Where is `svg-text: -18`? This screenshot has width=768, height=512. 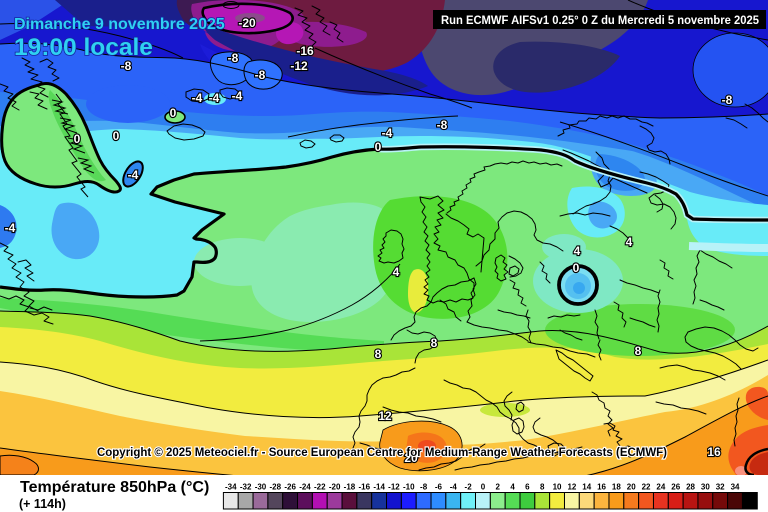
svg-text: -18 is located at coordinates (350, 487).